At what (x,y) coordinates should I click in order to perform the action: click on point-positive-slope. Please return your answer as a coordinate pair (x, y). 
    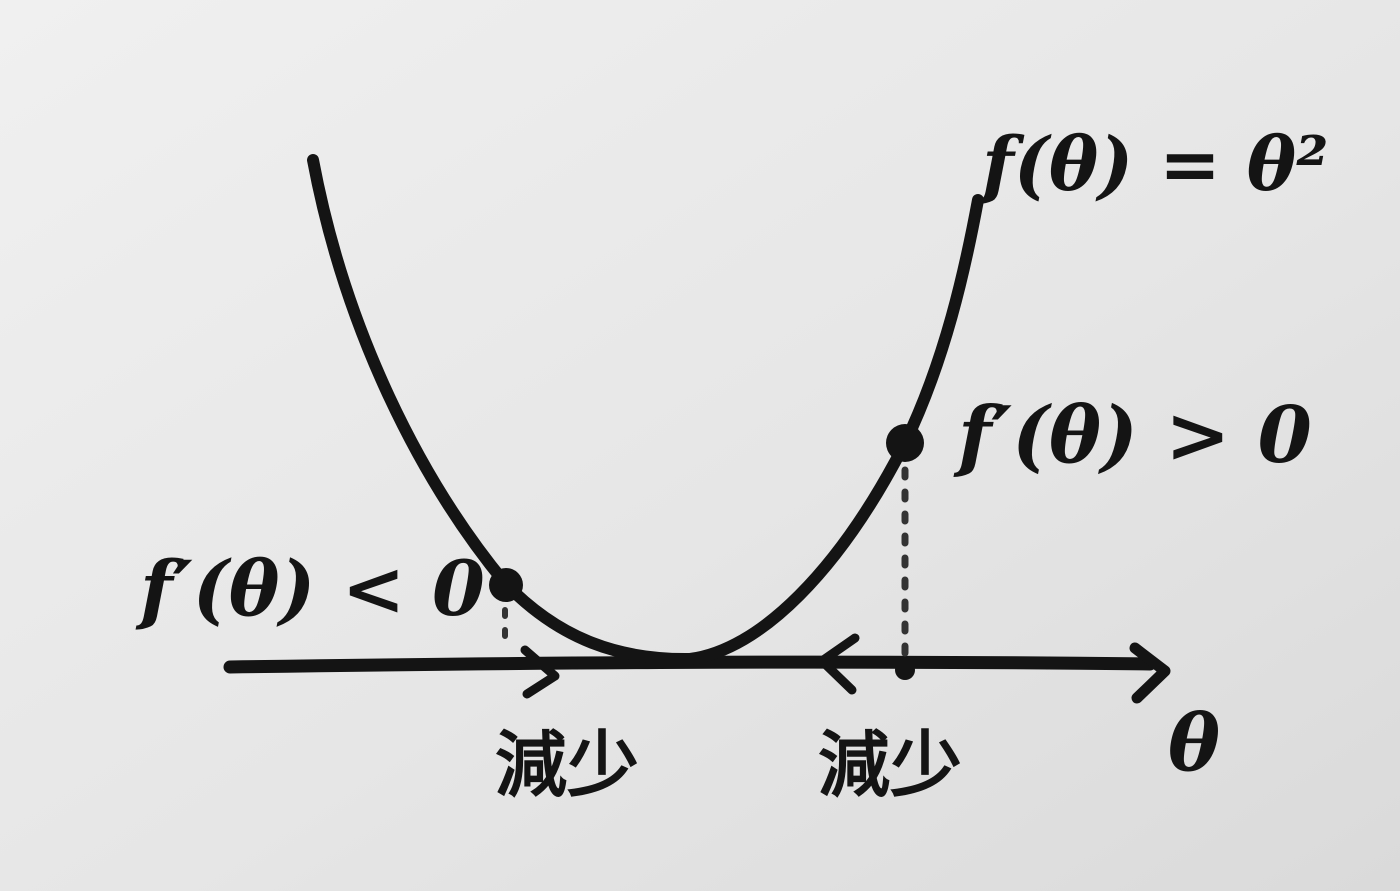
    Looking at the image, I should click on (905, 443).